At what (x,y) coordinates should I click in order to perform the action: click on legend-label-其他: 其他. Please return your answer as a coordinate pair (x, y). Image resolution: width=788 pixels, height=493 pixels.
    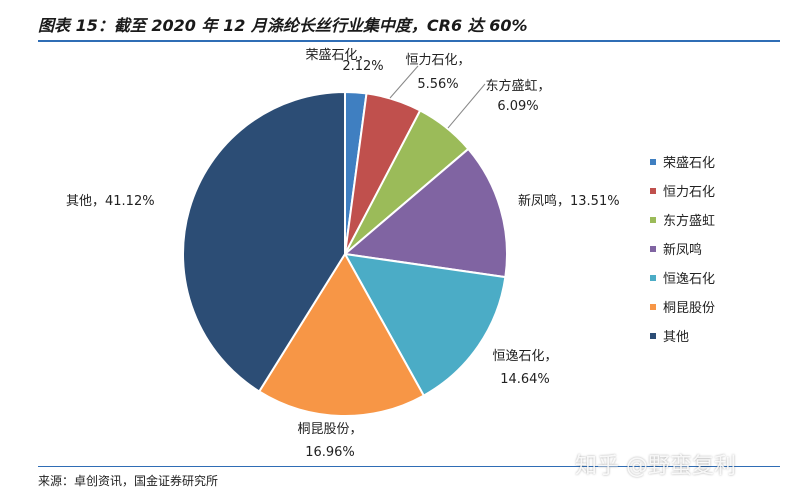
    Looking at the image, I should click on (676, 337).